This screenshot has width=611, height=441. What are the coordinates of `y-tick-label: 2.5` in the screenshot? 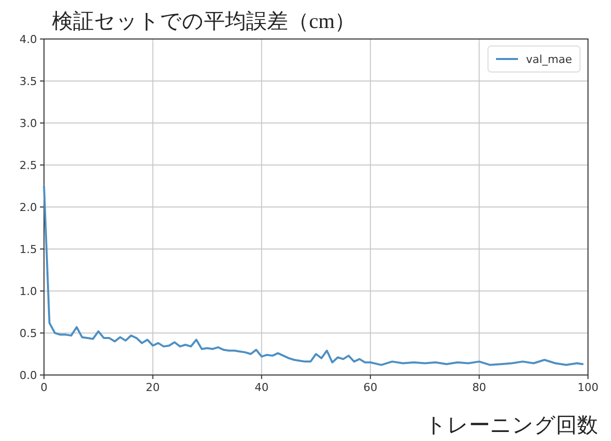 It's located at (28, 165).